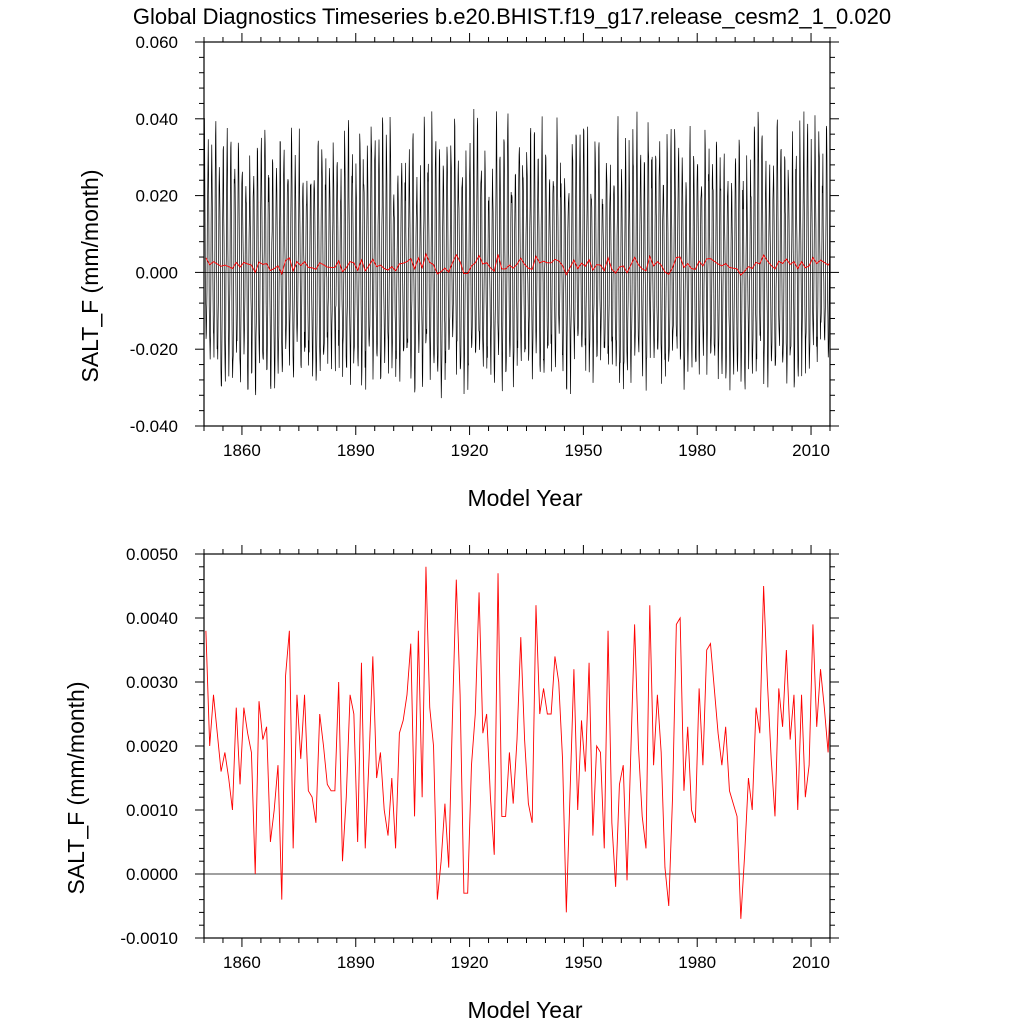  Describe the element at coordinates (517, 264) in the screenshot. I see `top-series-annual-mean` at that location.